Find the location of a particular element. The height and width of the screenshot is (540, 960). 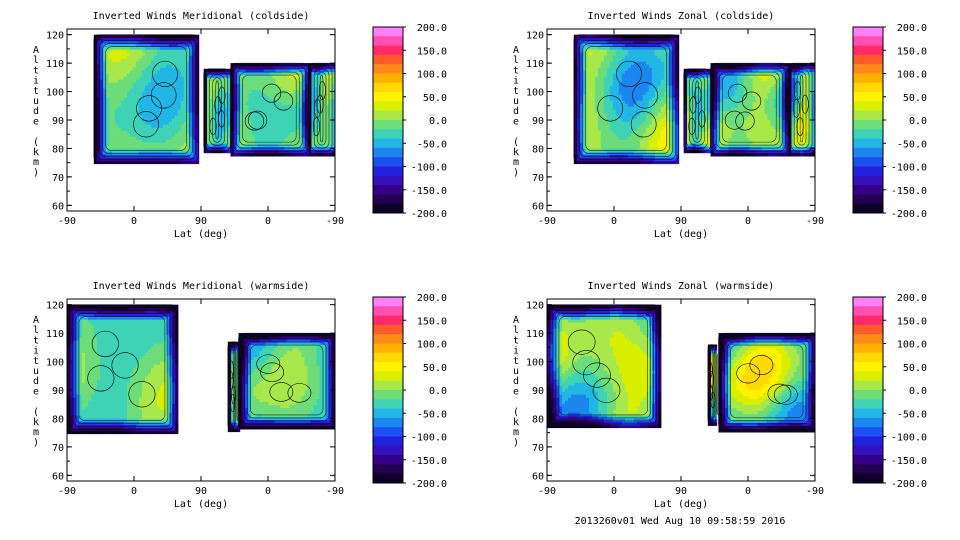

chart-title: Inverted Winds Meridional (coldside) is located at coordinates (201, 16).